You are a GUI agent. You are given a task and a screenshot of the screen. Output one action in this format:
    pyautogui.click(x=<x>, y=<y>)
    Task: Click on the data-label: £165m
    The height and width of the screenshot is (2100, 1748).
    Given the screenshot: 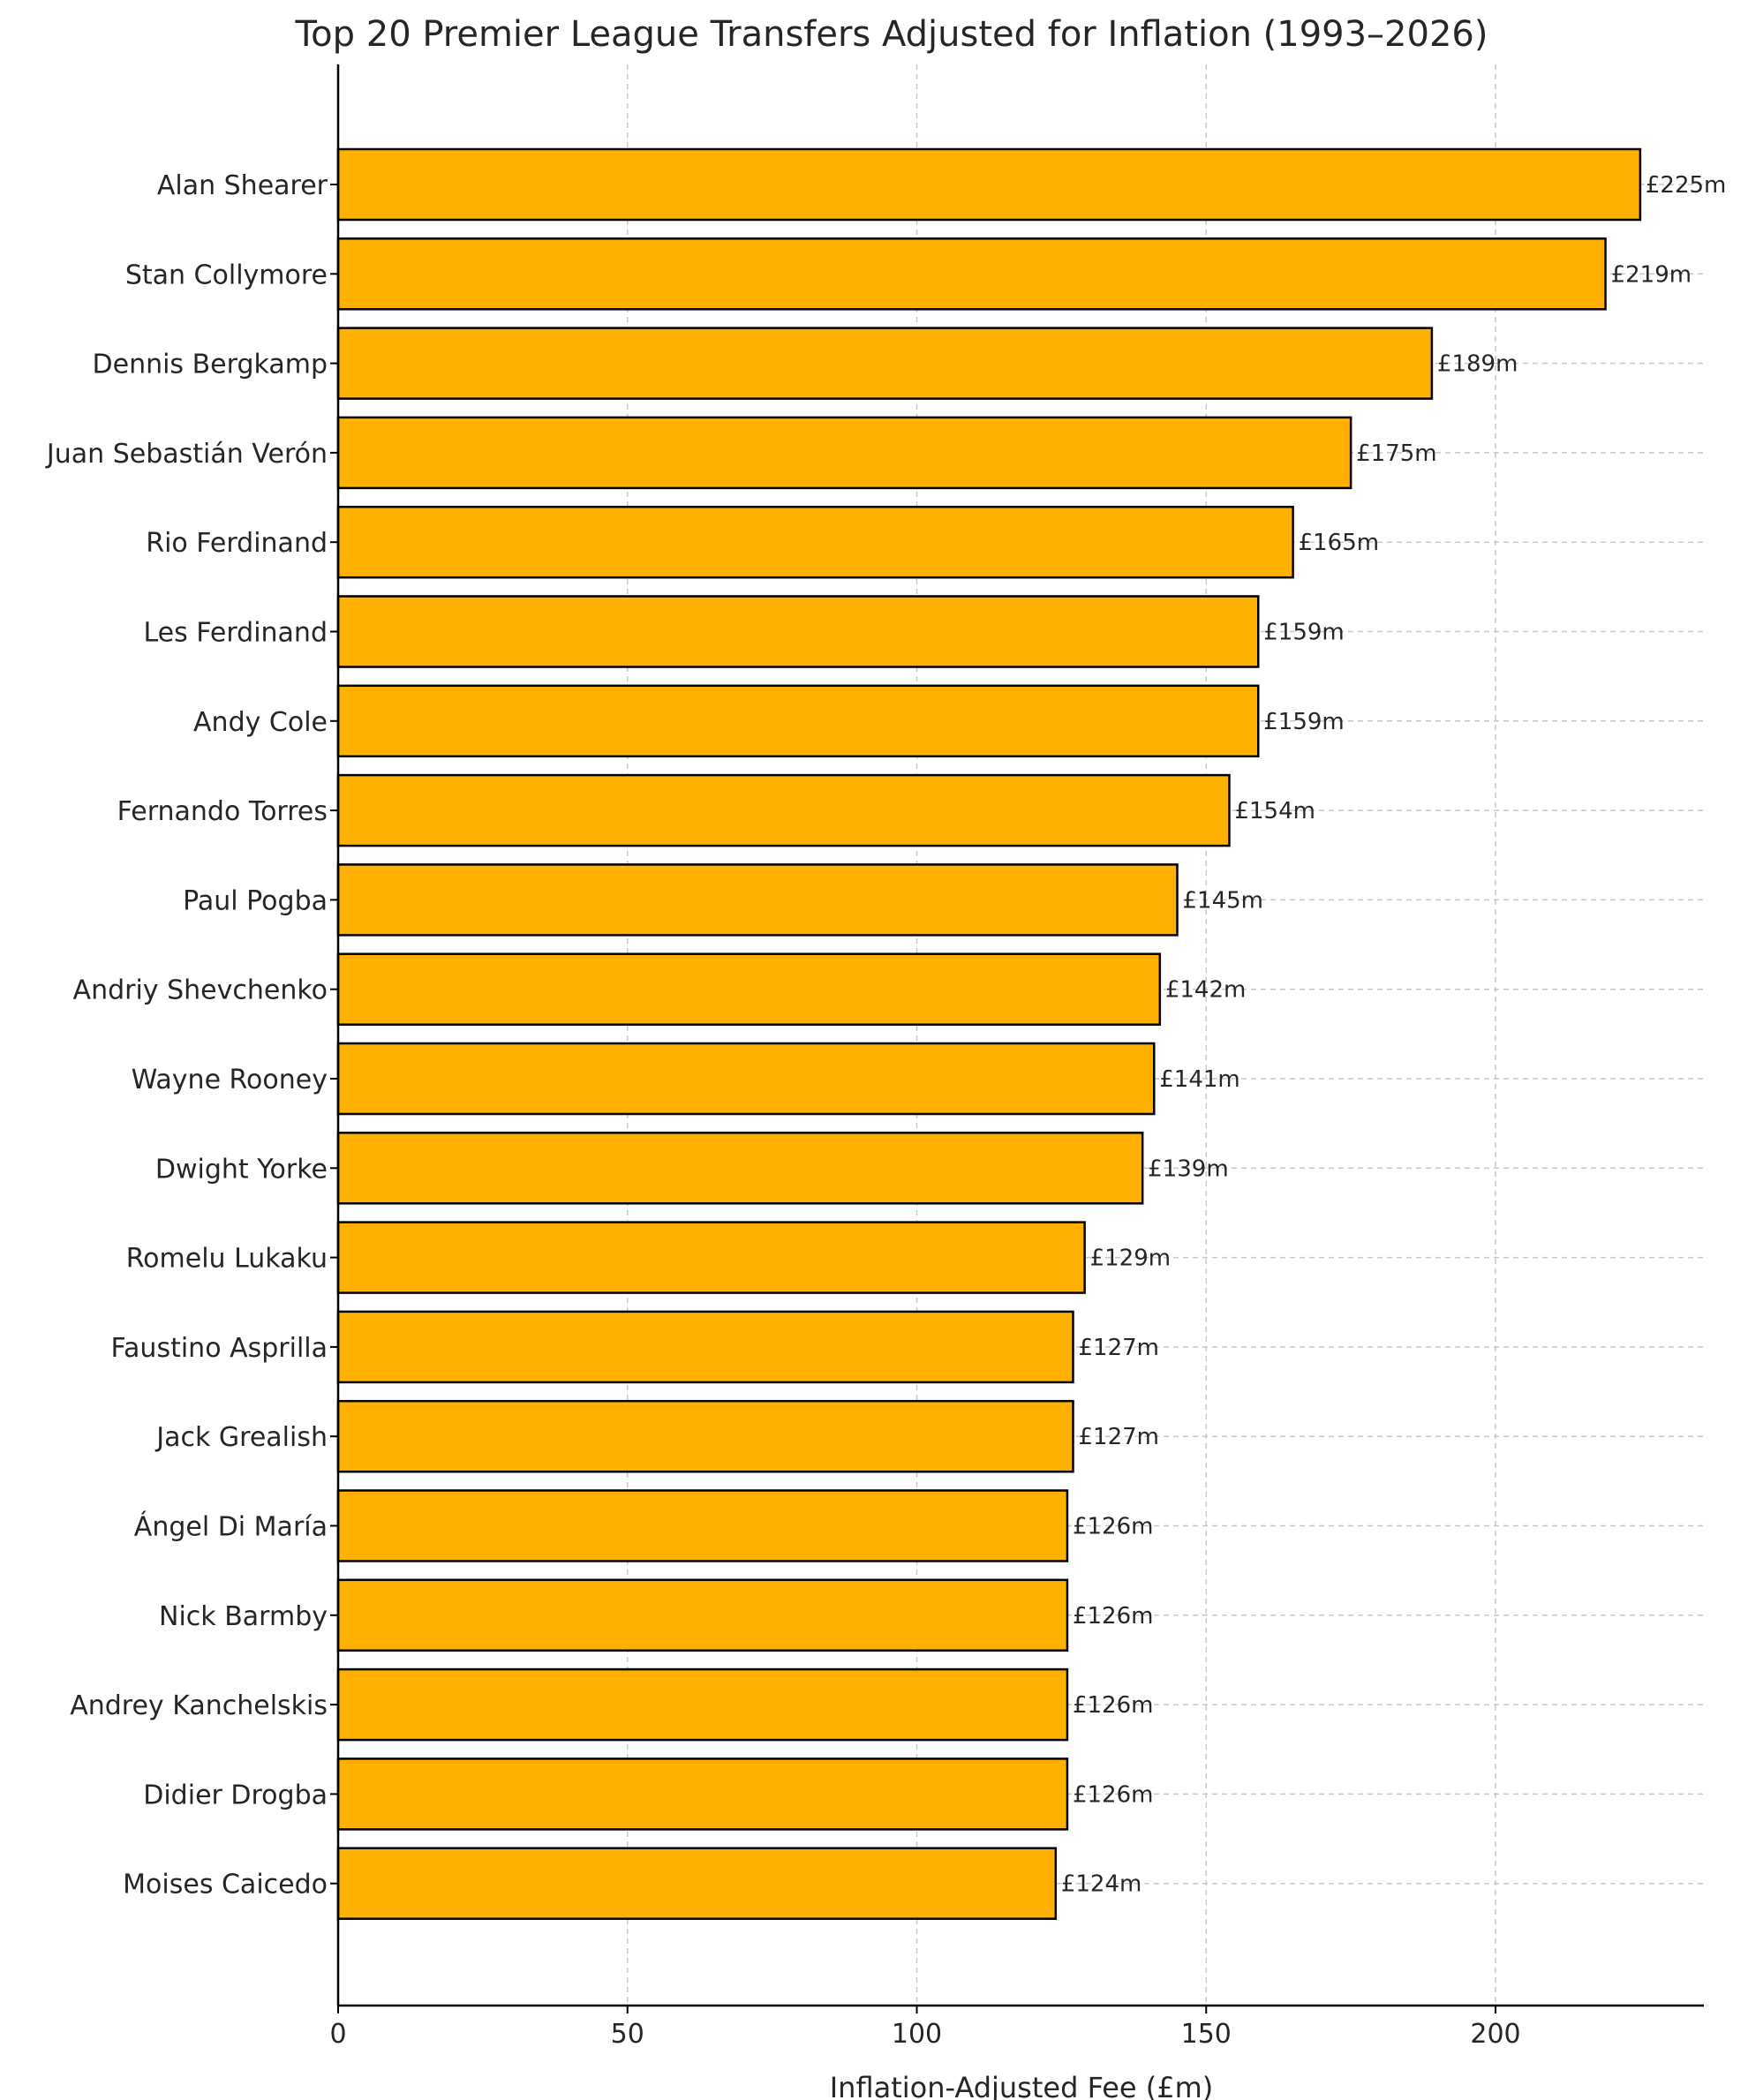 What is the action you would take?
    pyautogui.click(x=1339, y=543)
    